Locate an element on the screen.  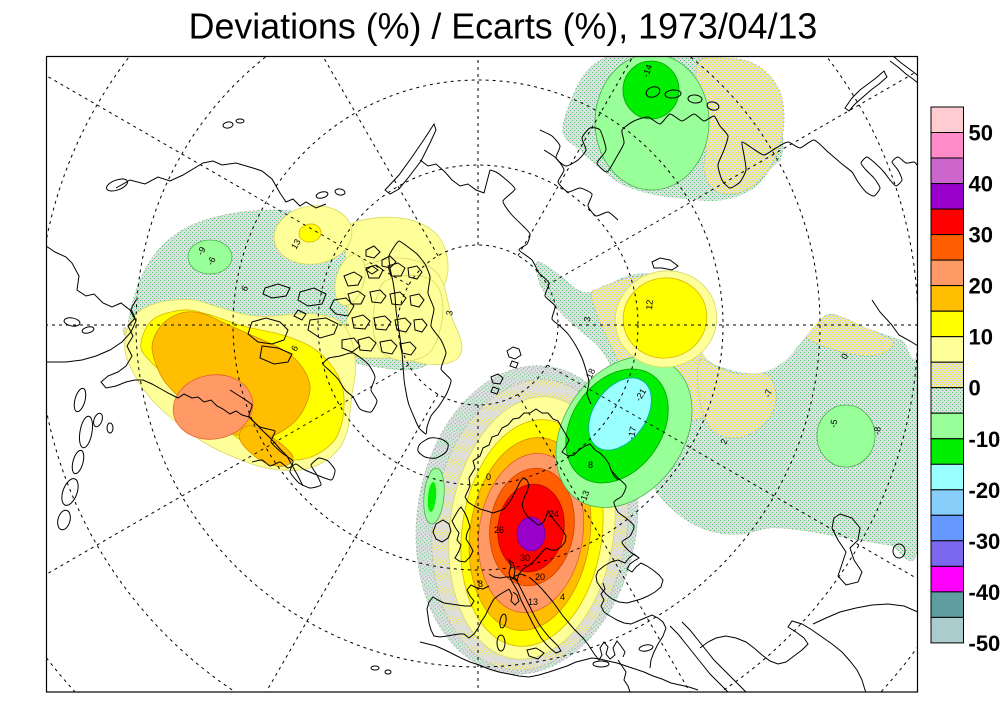
svg-text: -9 is located at coordinates (201, 251).